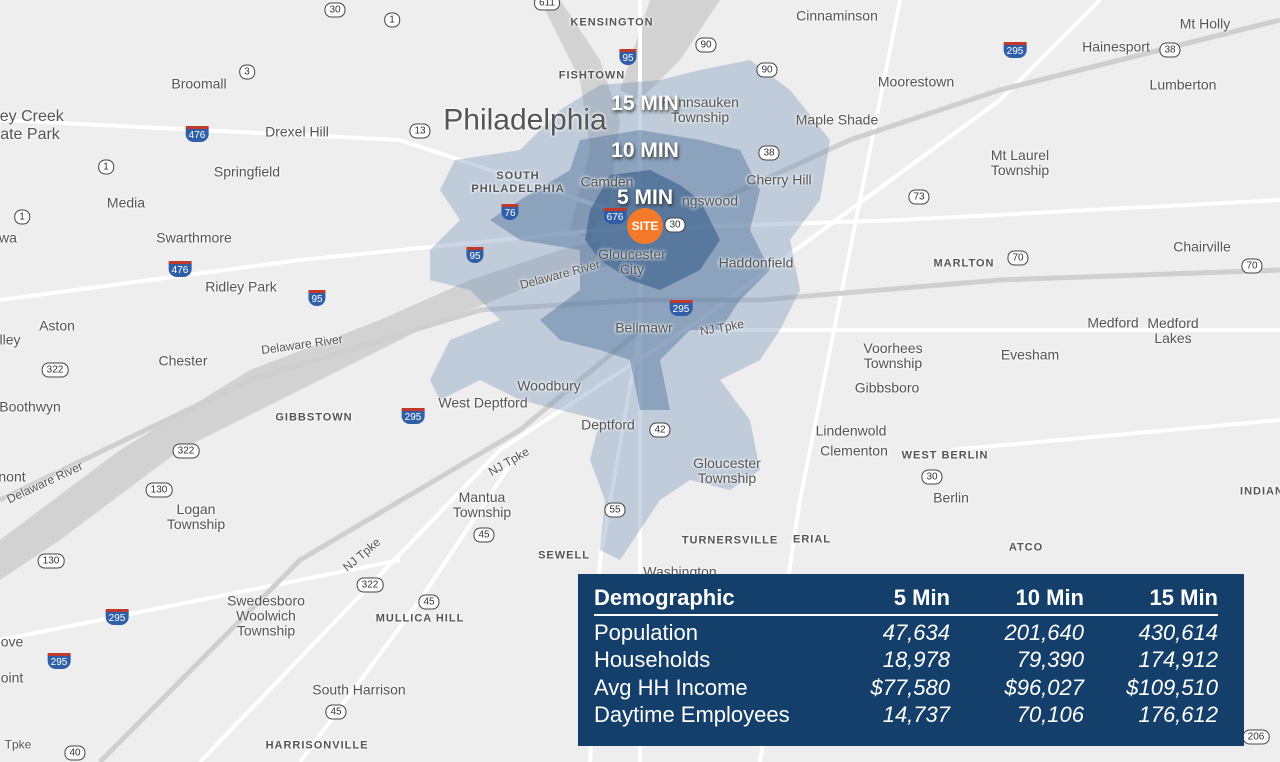 The width and height of the screenshot is (1280, 762). Describe the element at coordinates (1260, 491) in the screenshot. I see `place-label: INDIAN` at that location.